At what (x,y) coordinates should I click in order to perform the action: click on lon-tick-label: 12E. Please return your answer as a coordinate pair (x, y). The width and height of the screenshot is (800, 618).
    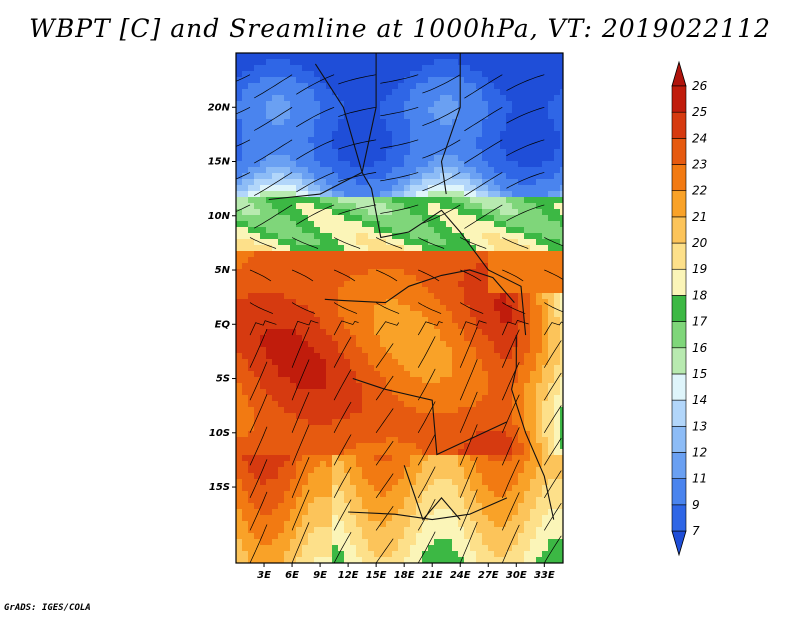
    Looking at the image, I should click on (348, 575).